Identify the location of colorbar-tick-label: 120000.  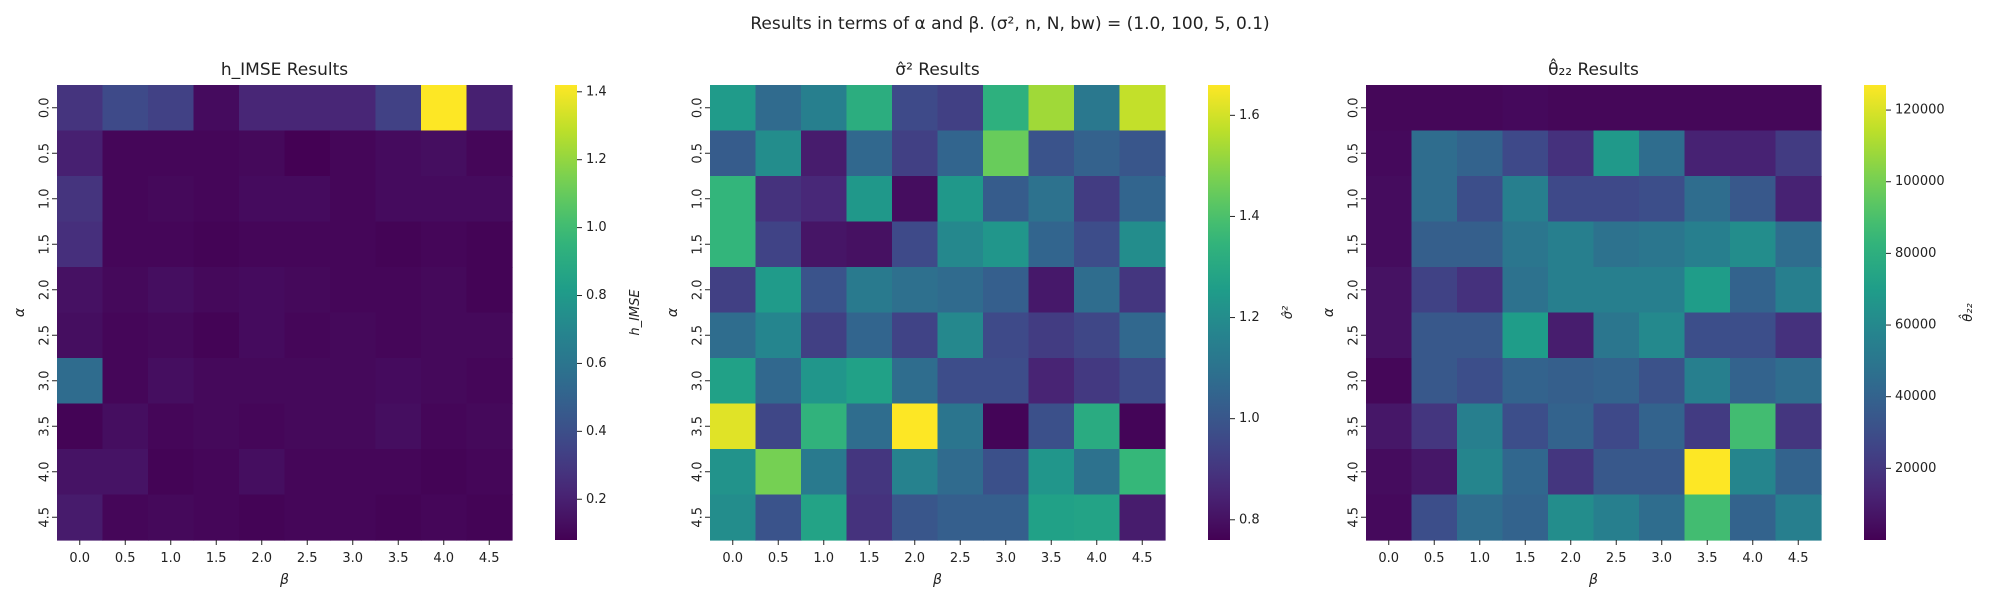
(1920, 110).